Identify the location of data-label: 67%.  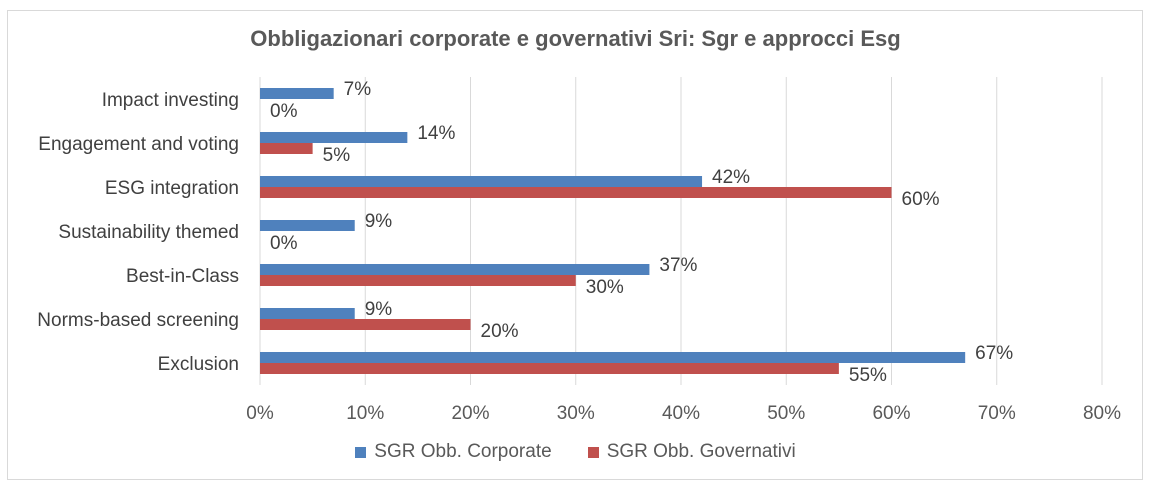
(994, 353).